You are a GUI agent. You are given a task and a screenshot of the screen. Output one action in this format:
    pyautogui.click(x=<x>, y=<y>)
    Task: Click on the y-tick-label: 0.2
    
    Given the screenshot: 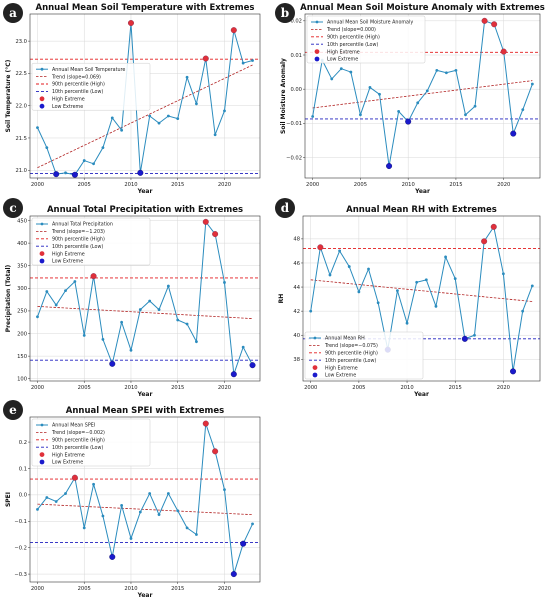 What is the action you would take?
    pyautogui.click(x=23, y=443)
    